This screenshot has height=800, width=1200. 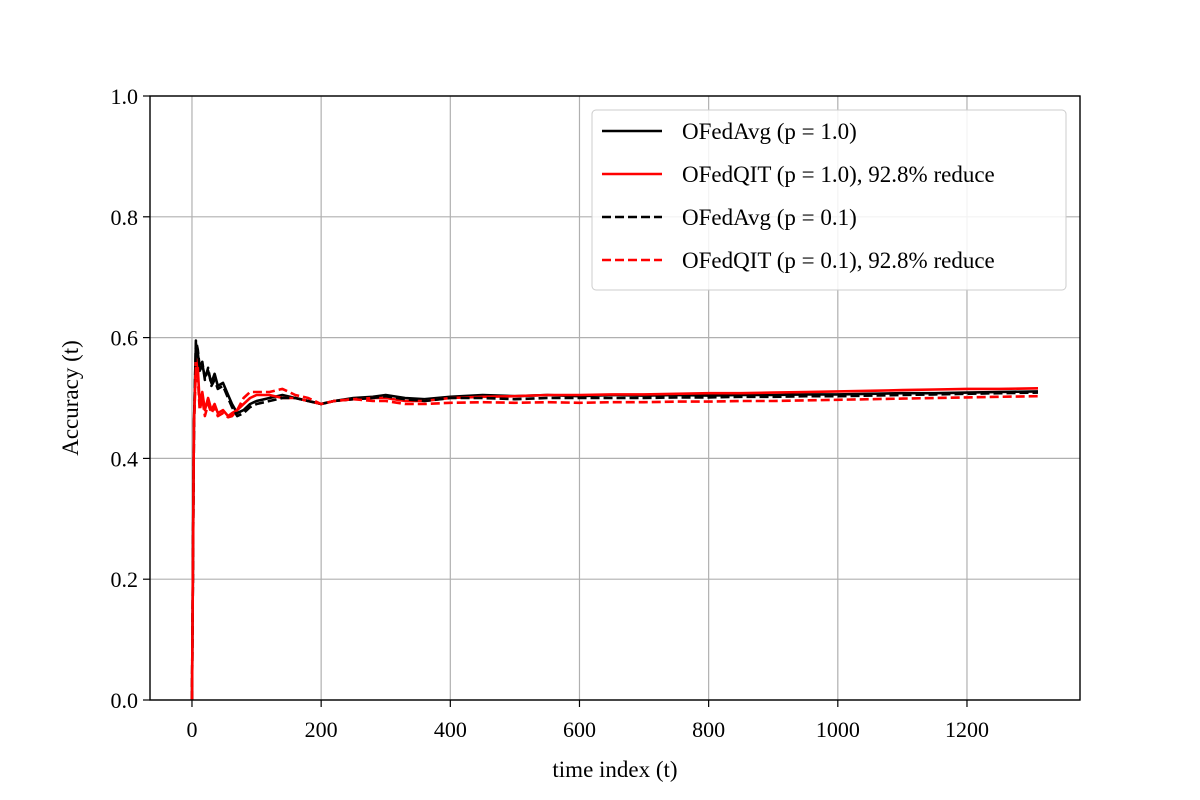 I want to click on x-tick-label: 800, so click(x=708, y=729).